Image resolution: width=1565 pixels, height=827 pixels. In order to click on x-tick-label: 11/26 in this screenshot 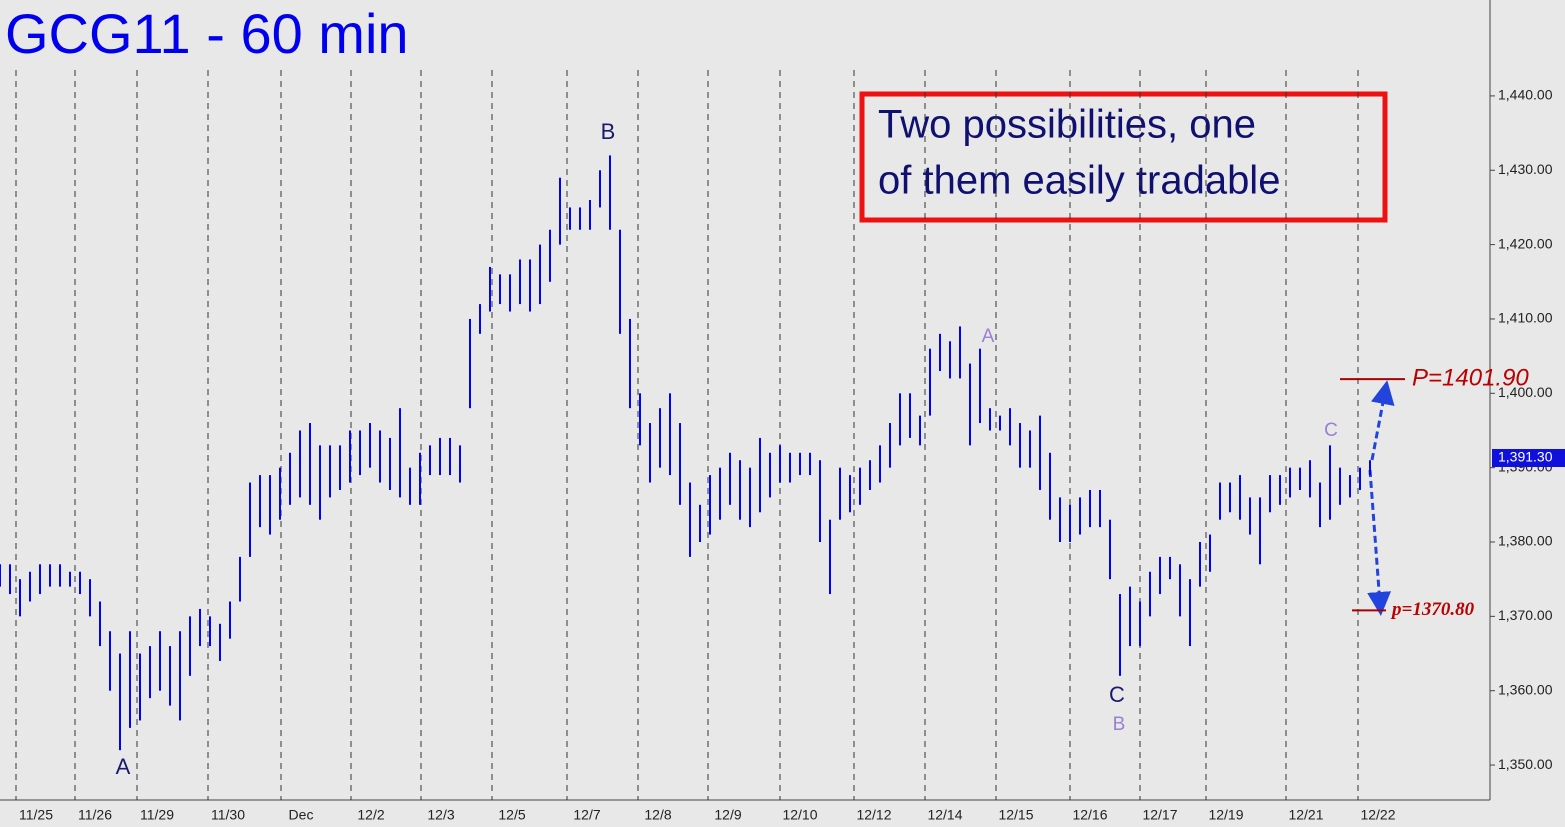, I will do `click(95, 815)`.